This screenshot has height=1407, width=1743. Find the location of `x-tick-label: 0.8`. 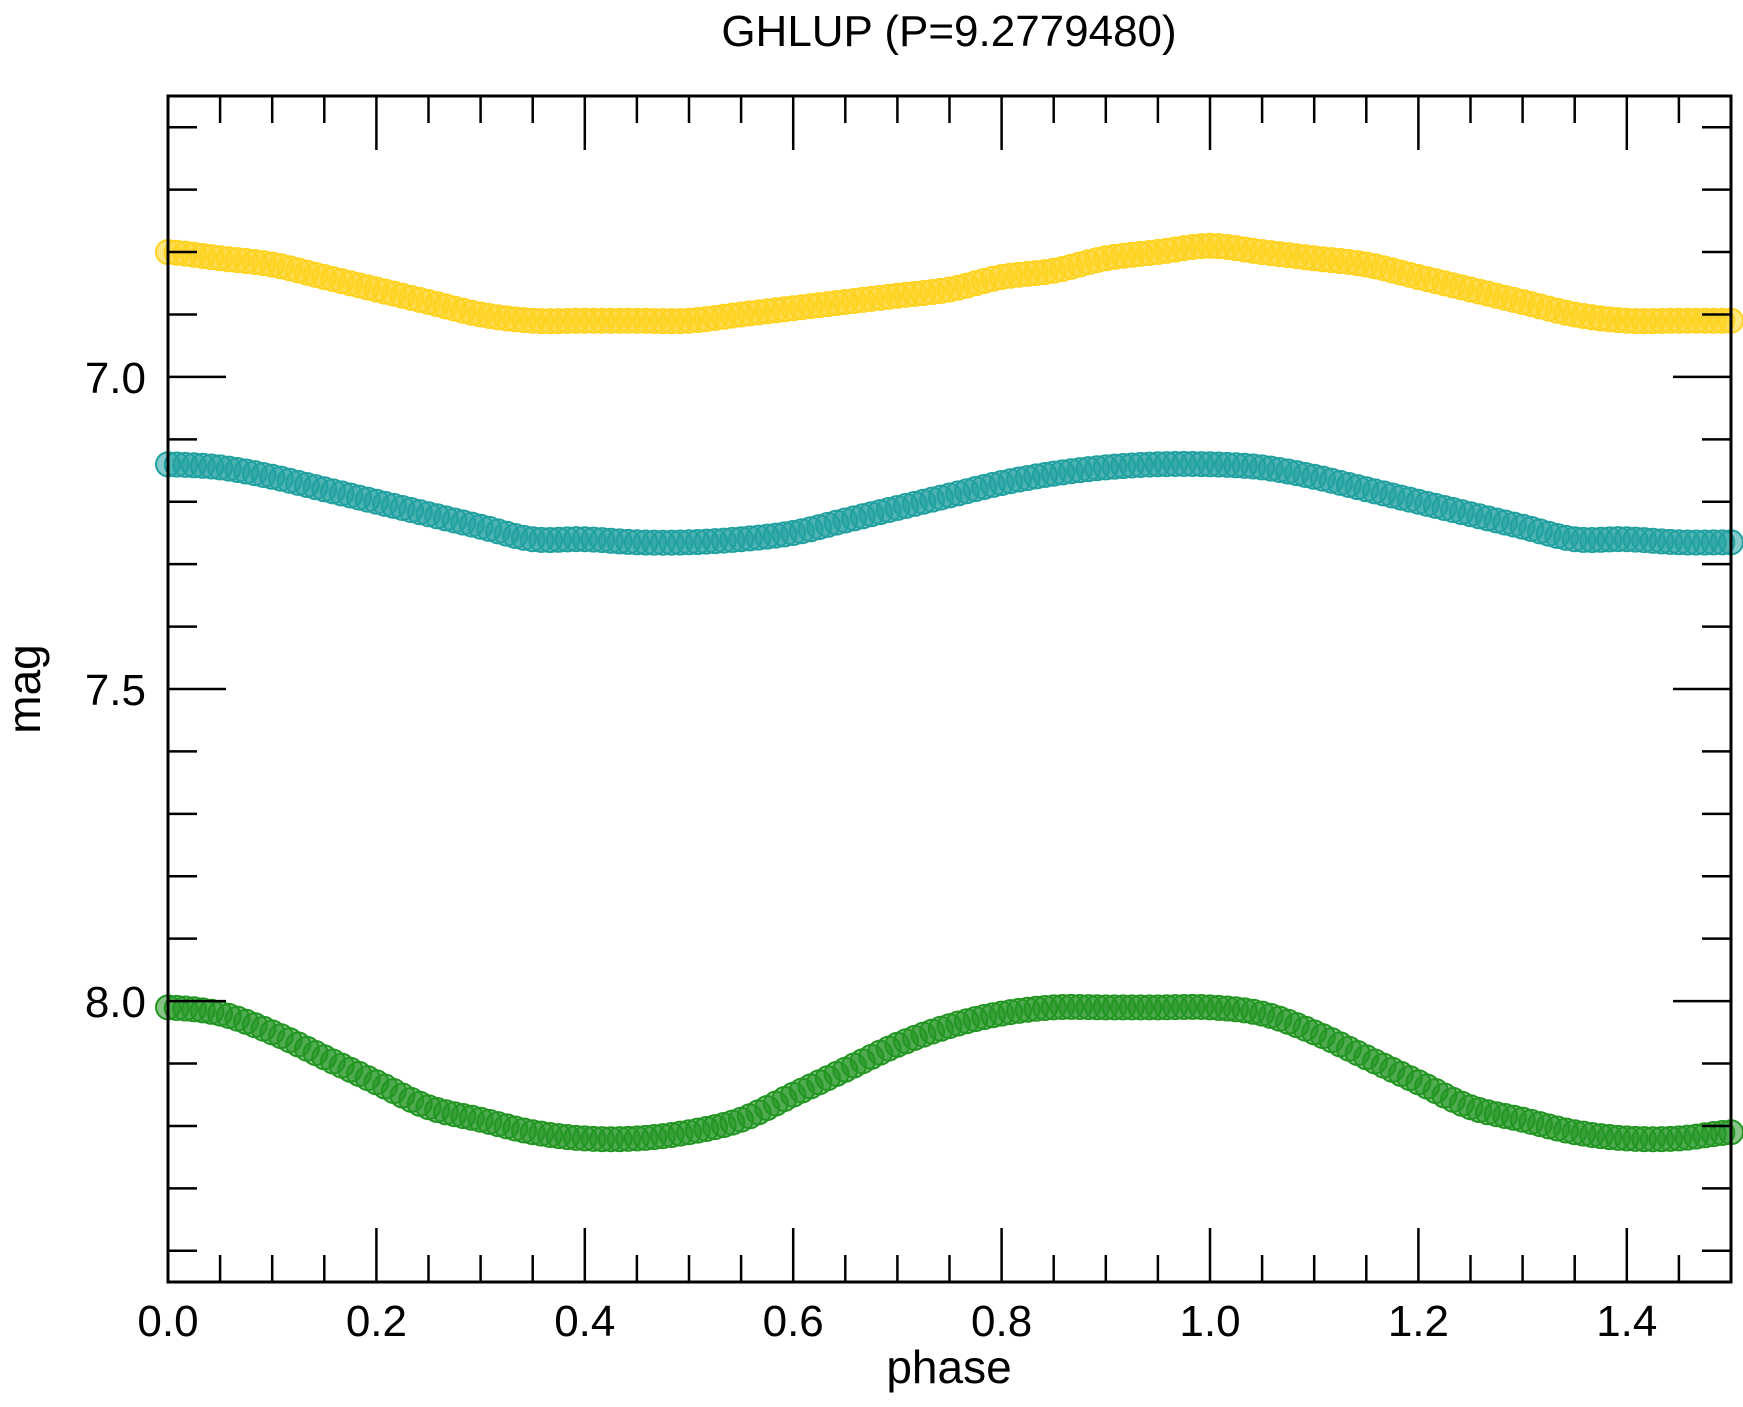

x-tick-label: 0.8 is located at coordinates (1001, 1321).